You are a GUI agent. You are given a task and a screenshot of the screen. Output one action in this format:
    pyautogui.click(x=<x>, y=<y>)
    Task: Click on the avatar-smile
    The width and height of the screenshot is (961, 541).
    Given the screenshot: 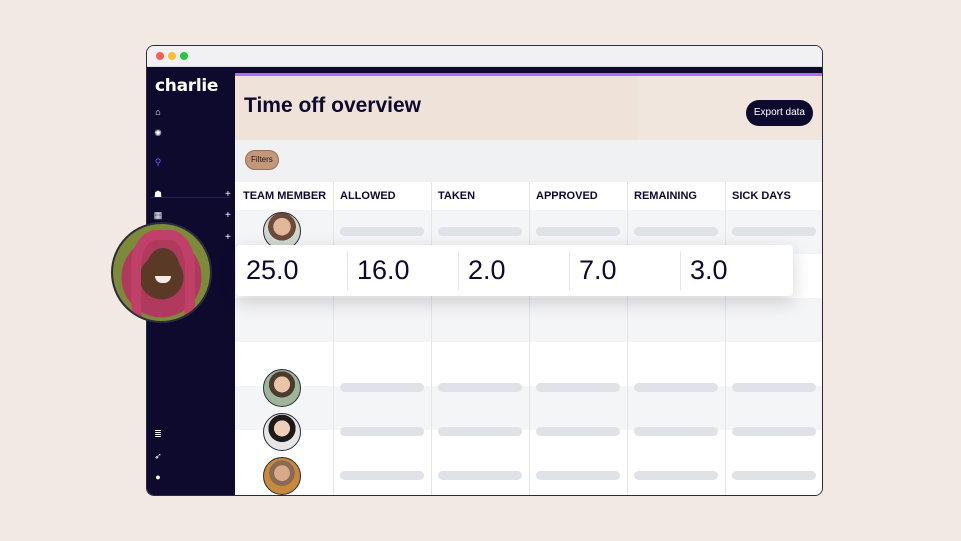 What is the action you would take?
    pyautogui.click(x=163, y=279)
    